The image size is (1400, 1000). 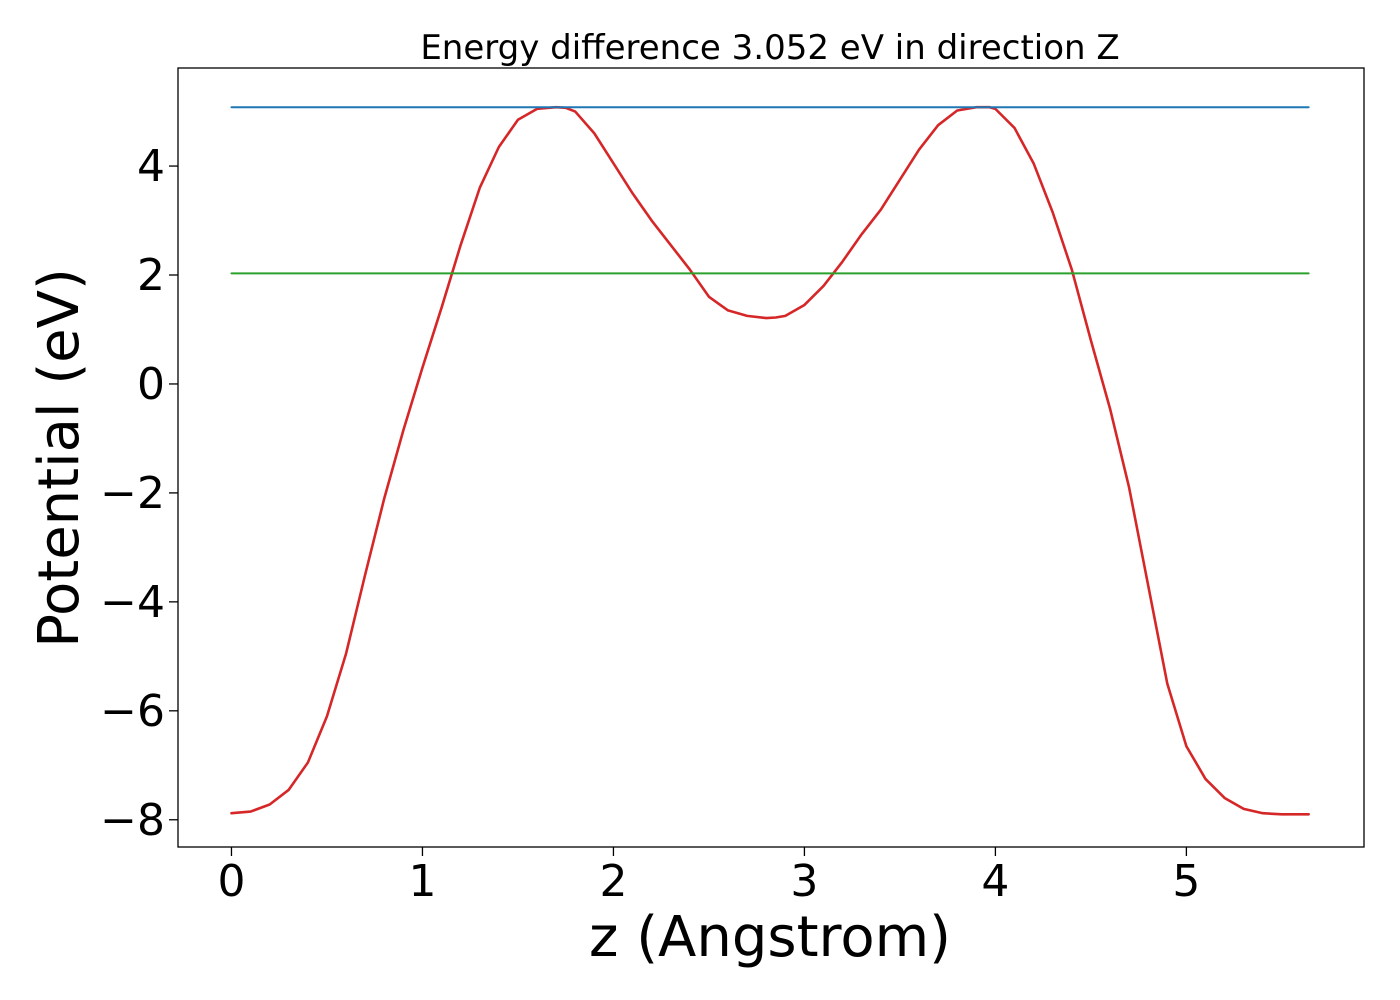 What do you see at coordinates (708, 877) in the screenshot?
I see `x-axis-ticks: 0 1 2 3 4 5` at bounding box center [708, 877].